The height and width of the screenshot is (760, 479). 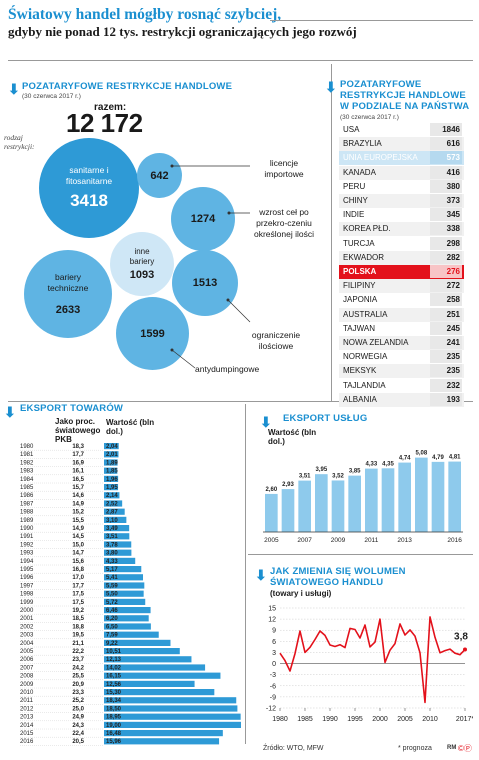 What do you see at coordinates (401, 357) in the screenshot?
I see `country-row: NORWEGIA 235` at bounding box center [401, 357].